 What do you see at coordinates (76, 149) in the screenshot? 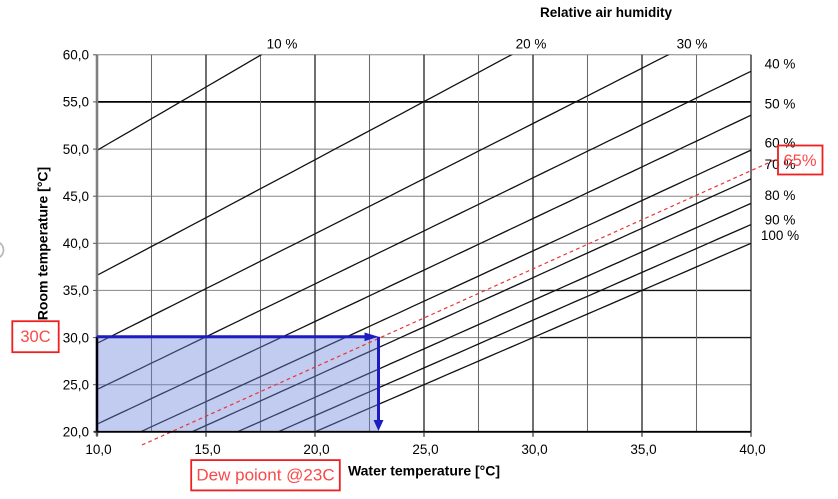
I see `svg-text: 50,0` at bounding box center [76, 149].